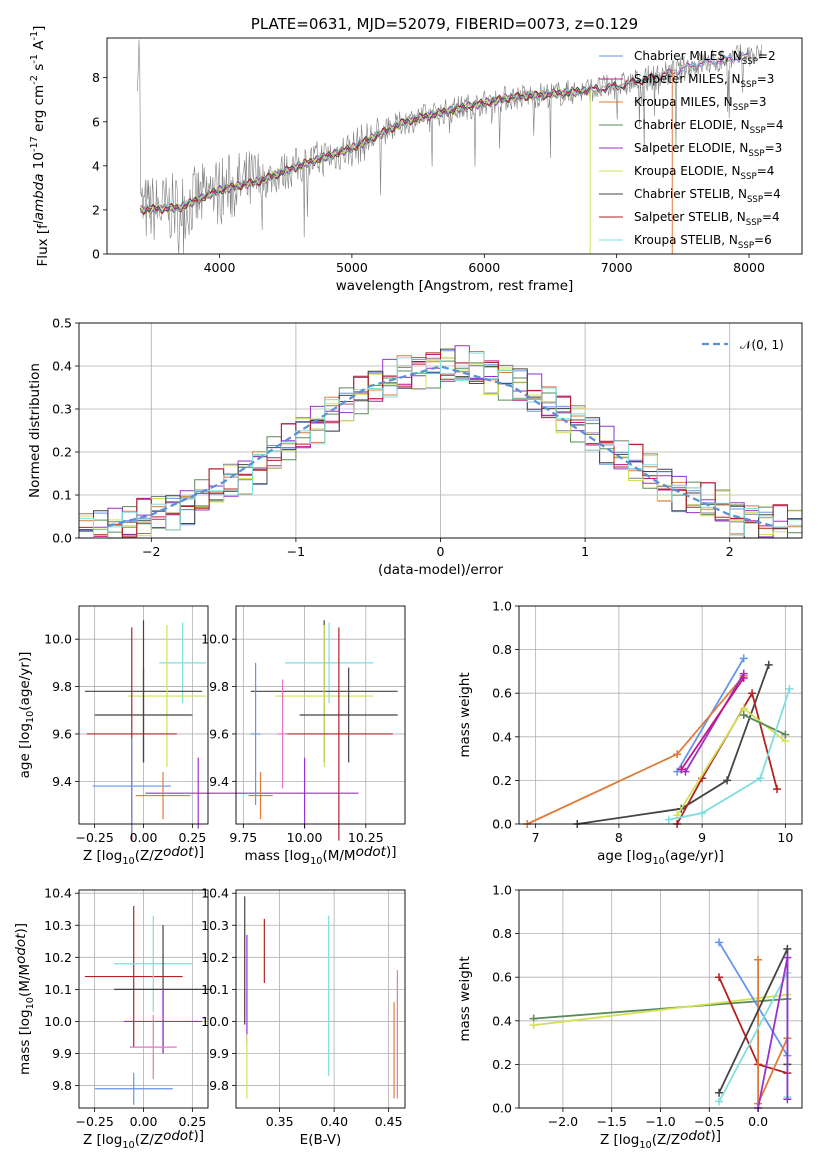 The width and height of the screenshot is (819, 1170). I want to click on x-axis-label: (data-model)/error, so click(441, 570).